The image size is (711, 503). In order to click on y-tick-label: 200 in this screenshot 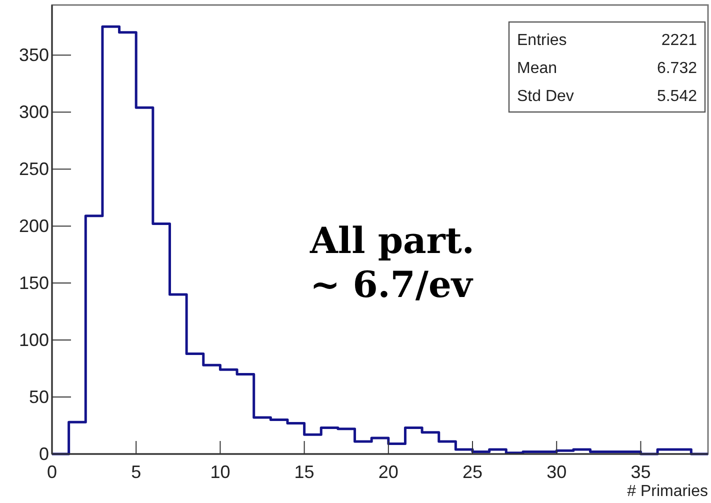, I will do `click(33, 226)`.